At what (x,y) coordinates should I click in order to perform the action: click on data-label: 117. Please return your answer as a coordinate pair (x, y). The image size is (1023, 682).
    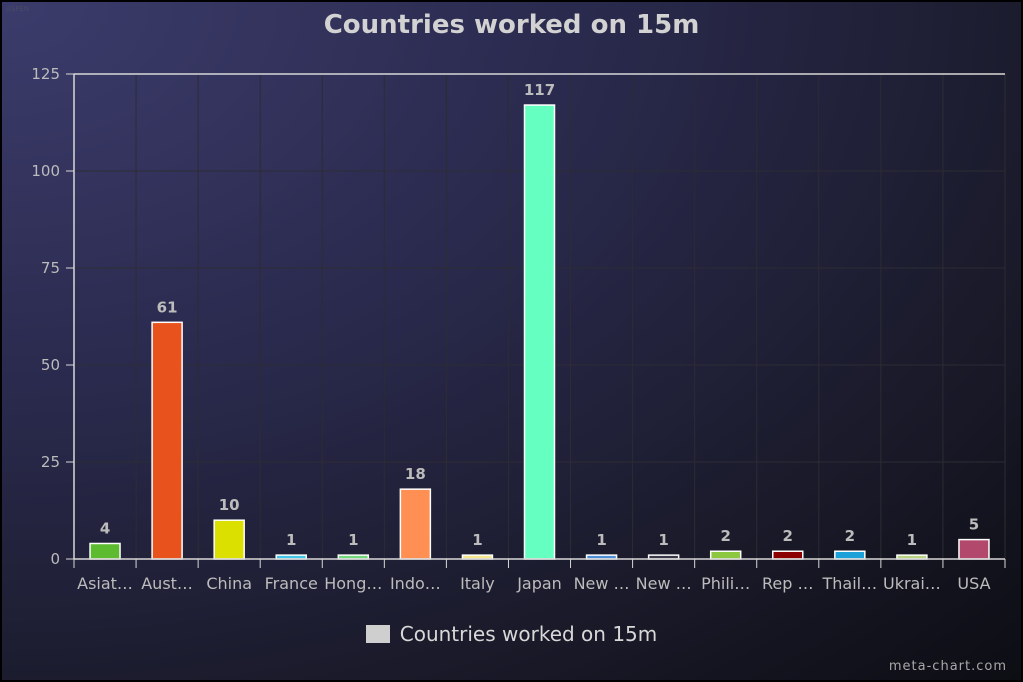
    Looking at the image, I should click on (539, 90).